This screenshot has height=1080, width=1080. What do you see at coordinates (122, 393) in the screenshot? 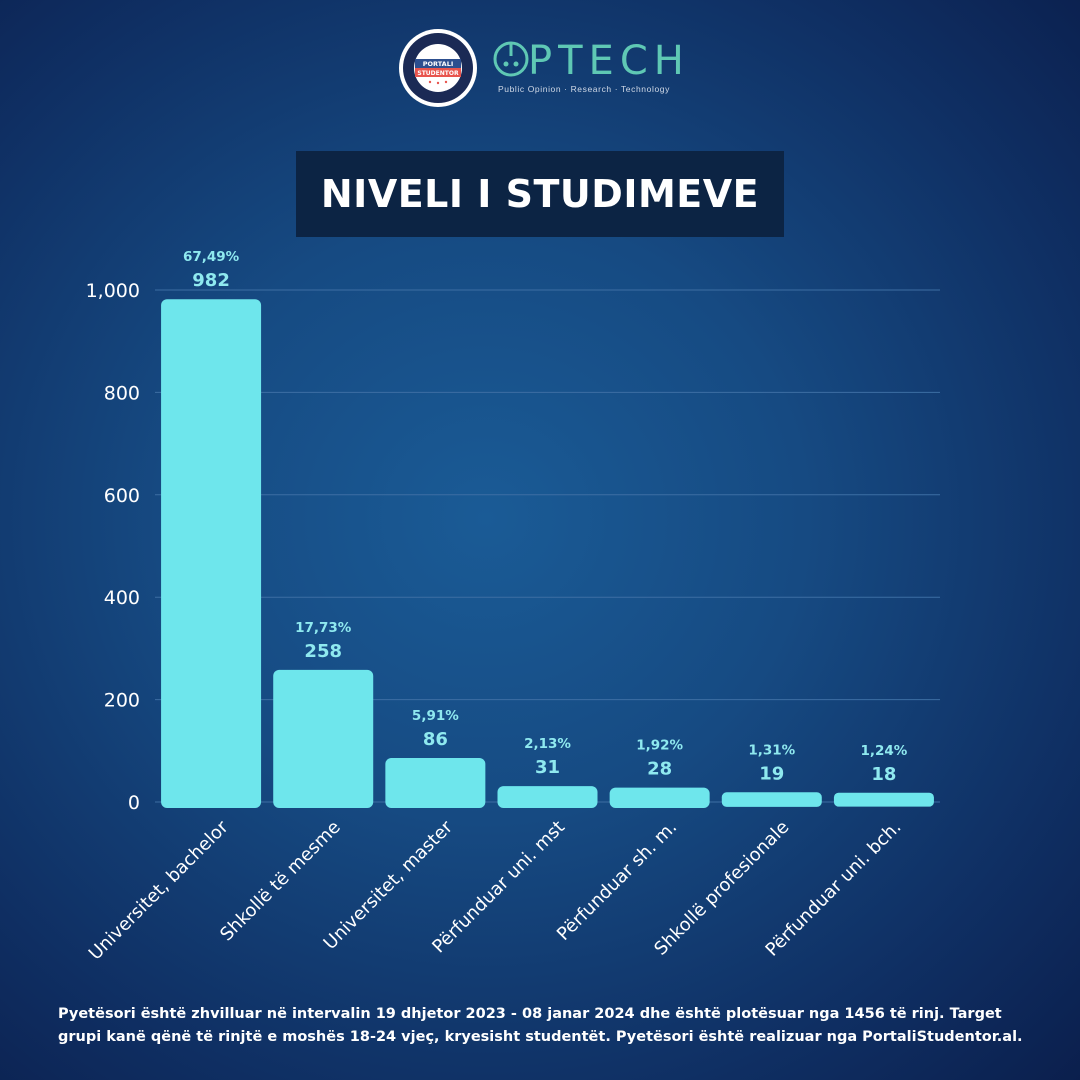
I see `y-tick-label: 800` at bounding box center [122, 393].